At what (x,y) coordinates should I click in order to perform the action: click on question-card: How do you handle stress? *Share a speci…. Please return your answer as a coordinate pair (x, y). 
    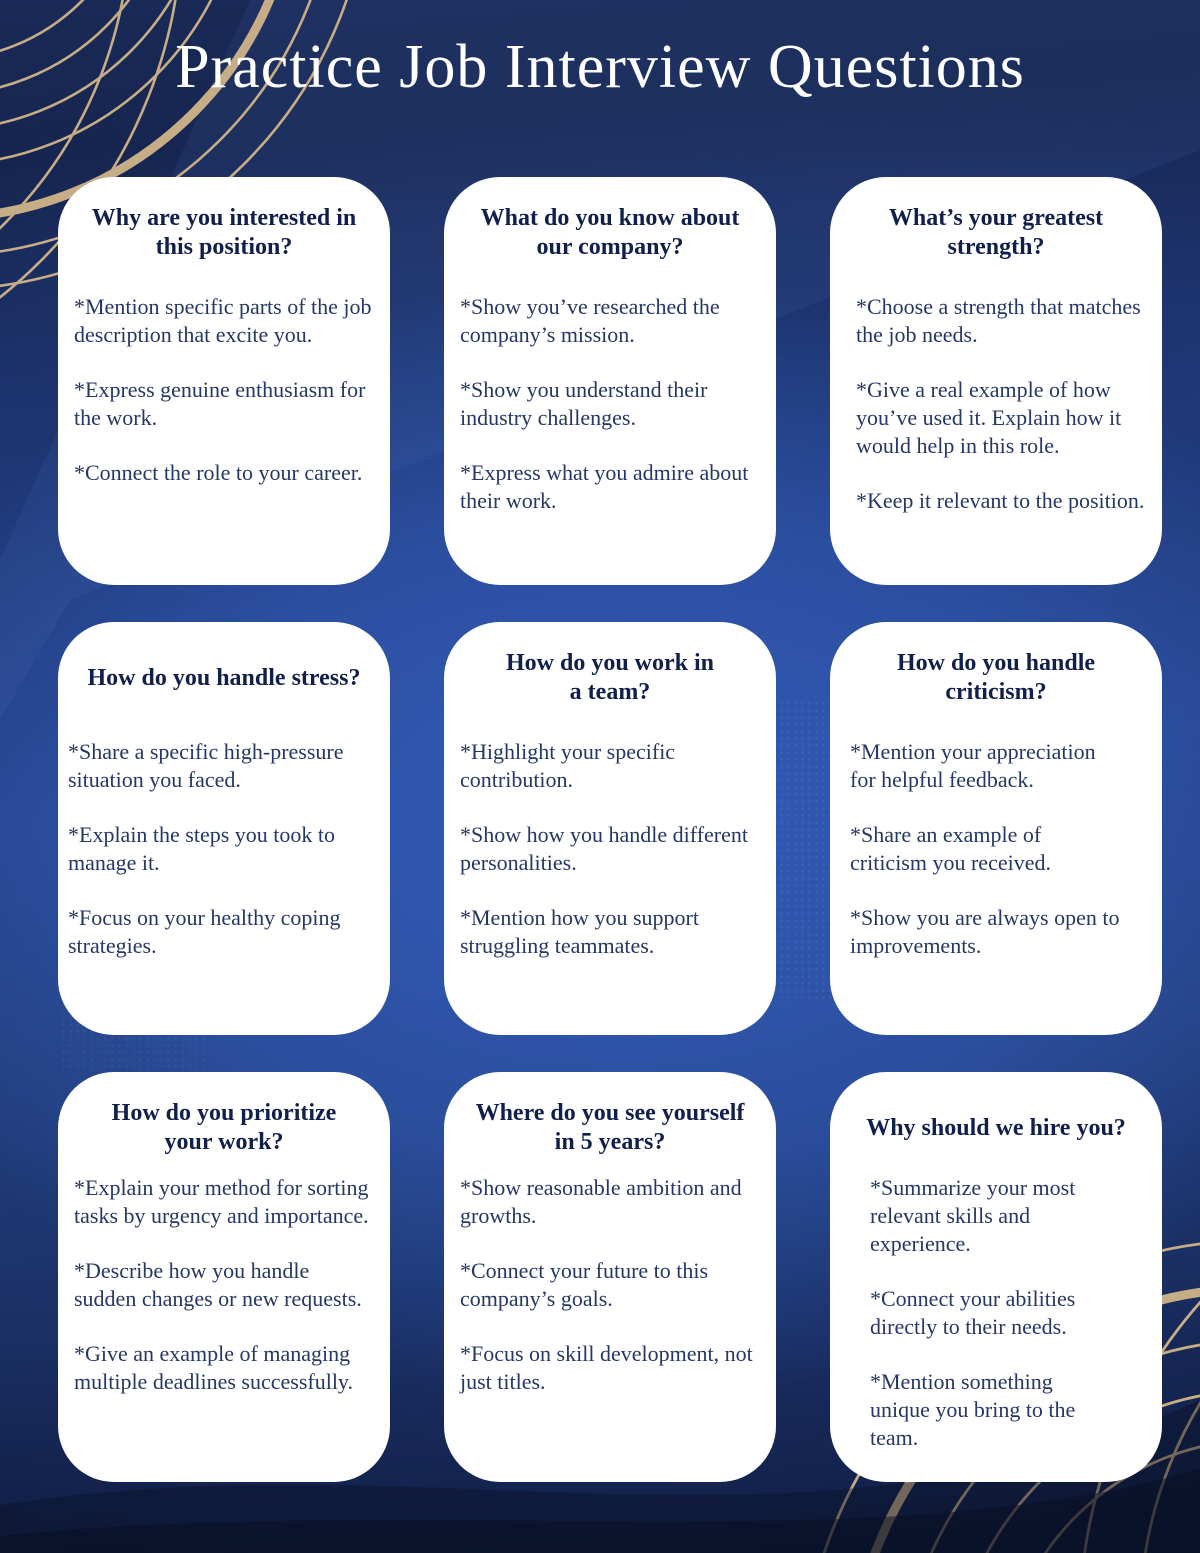
    Looking at the image, I should click on (224, 828).